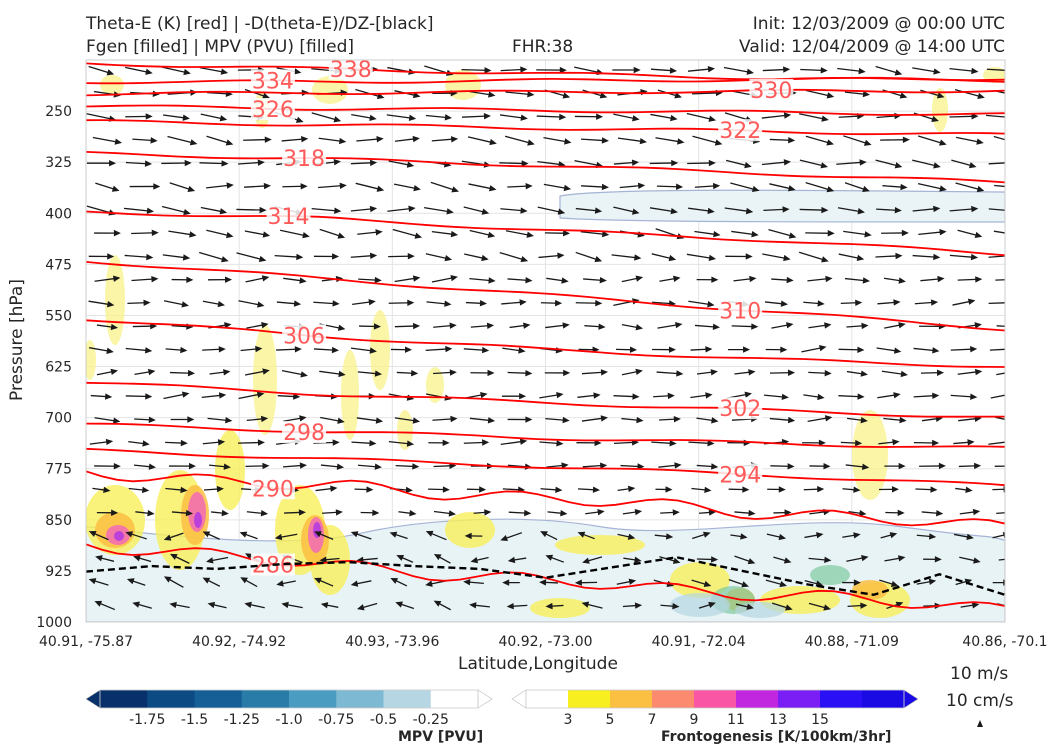 This screenshot has width=1050, height=750. I want to click on y-tick-label: 925, so click(58, 572).